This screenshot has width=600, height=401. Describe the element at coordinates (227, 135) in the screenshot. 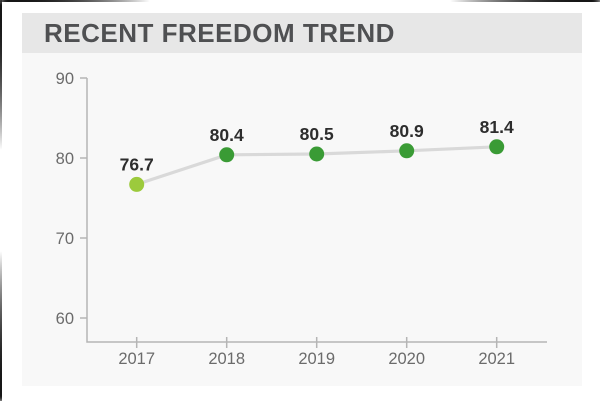

I see `data-point-label: 80.4` at that location.